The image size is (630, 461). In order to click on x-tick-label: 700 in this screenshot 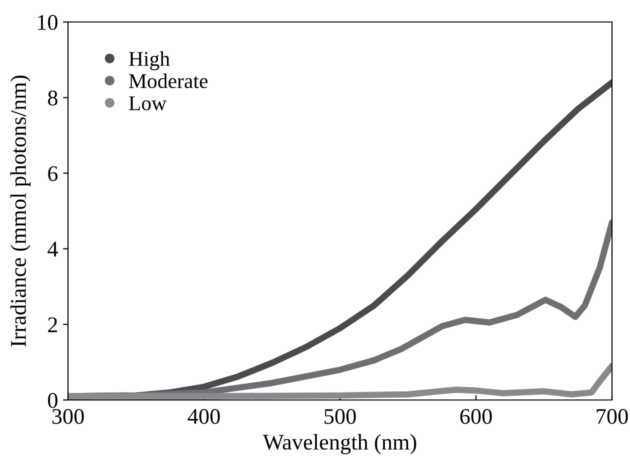, I will do `click(612, 416)`.